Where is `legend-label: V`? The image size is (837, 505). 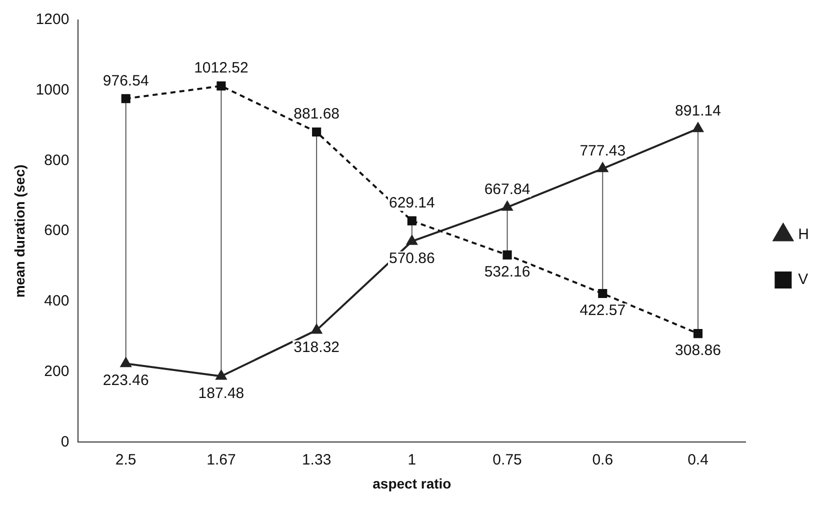 legend-label: V is located at coordinates (803, 279).